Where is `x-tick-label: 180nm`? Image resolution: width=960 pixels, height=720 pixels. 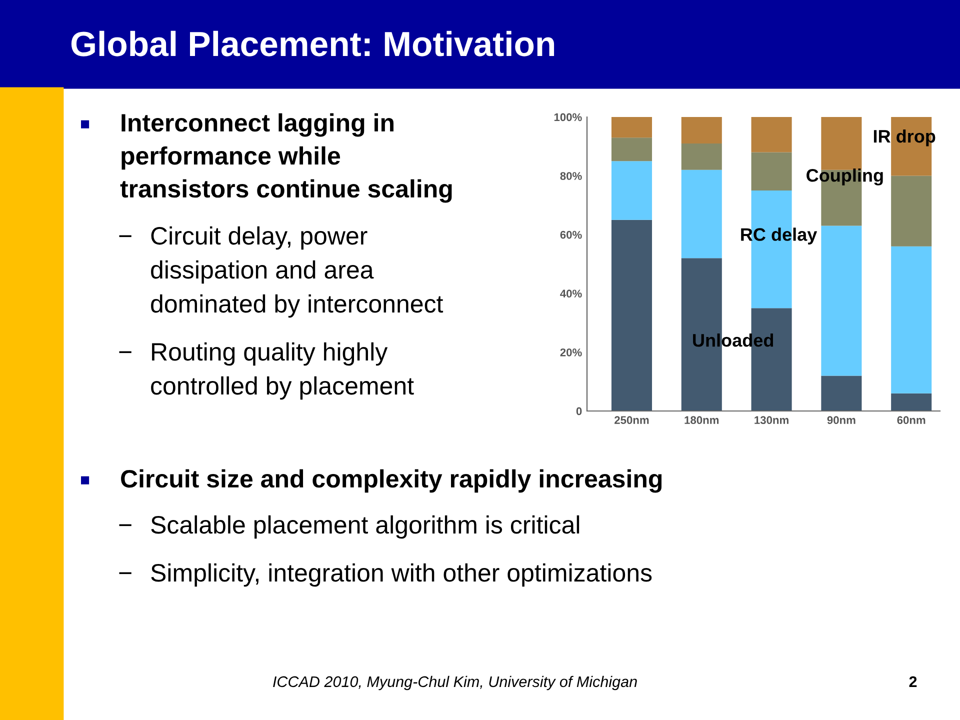 x-tick-label: 180nm is located at coordinates (701, 420).